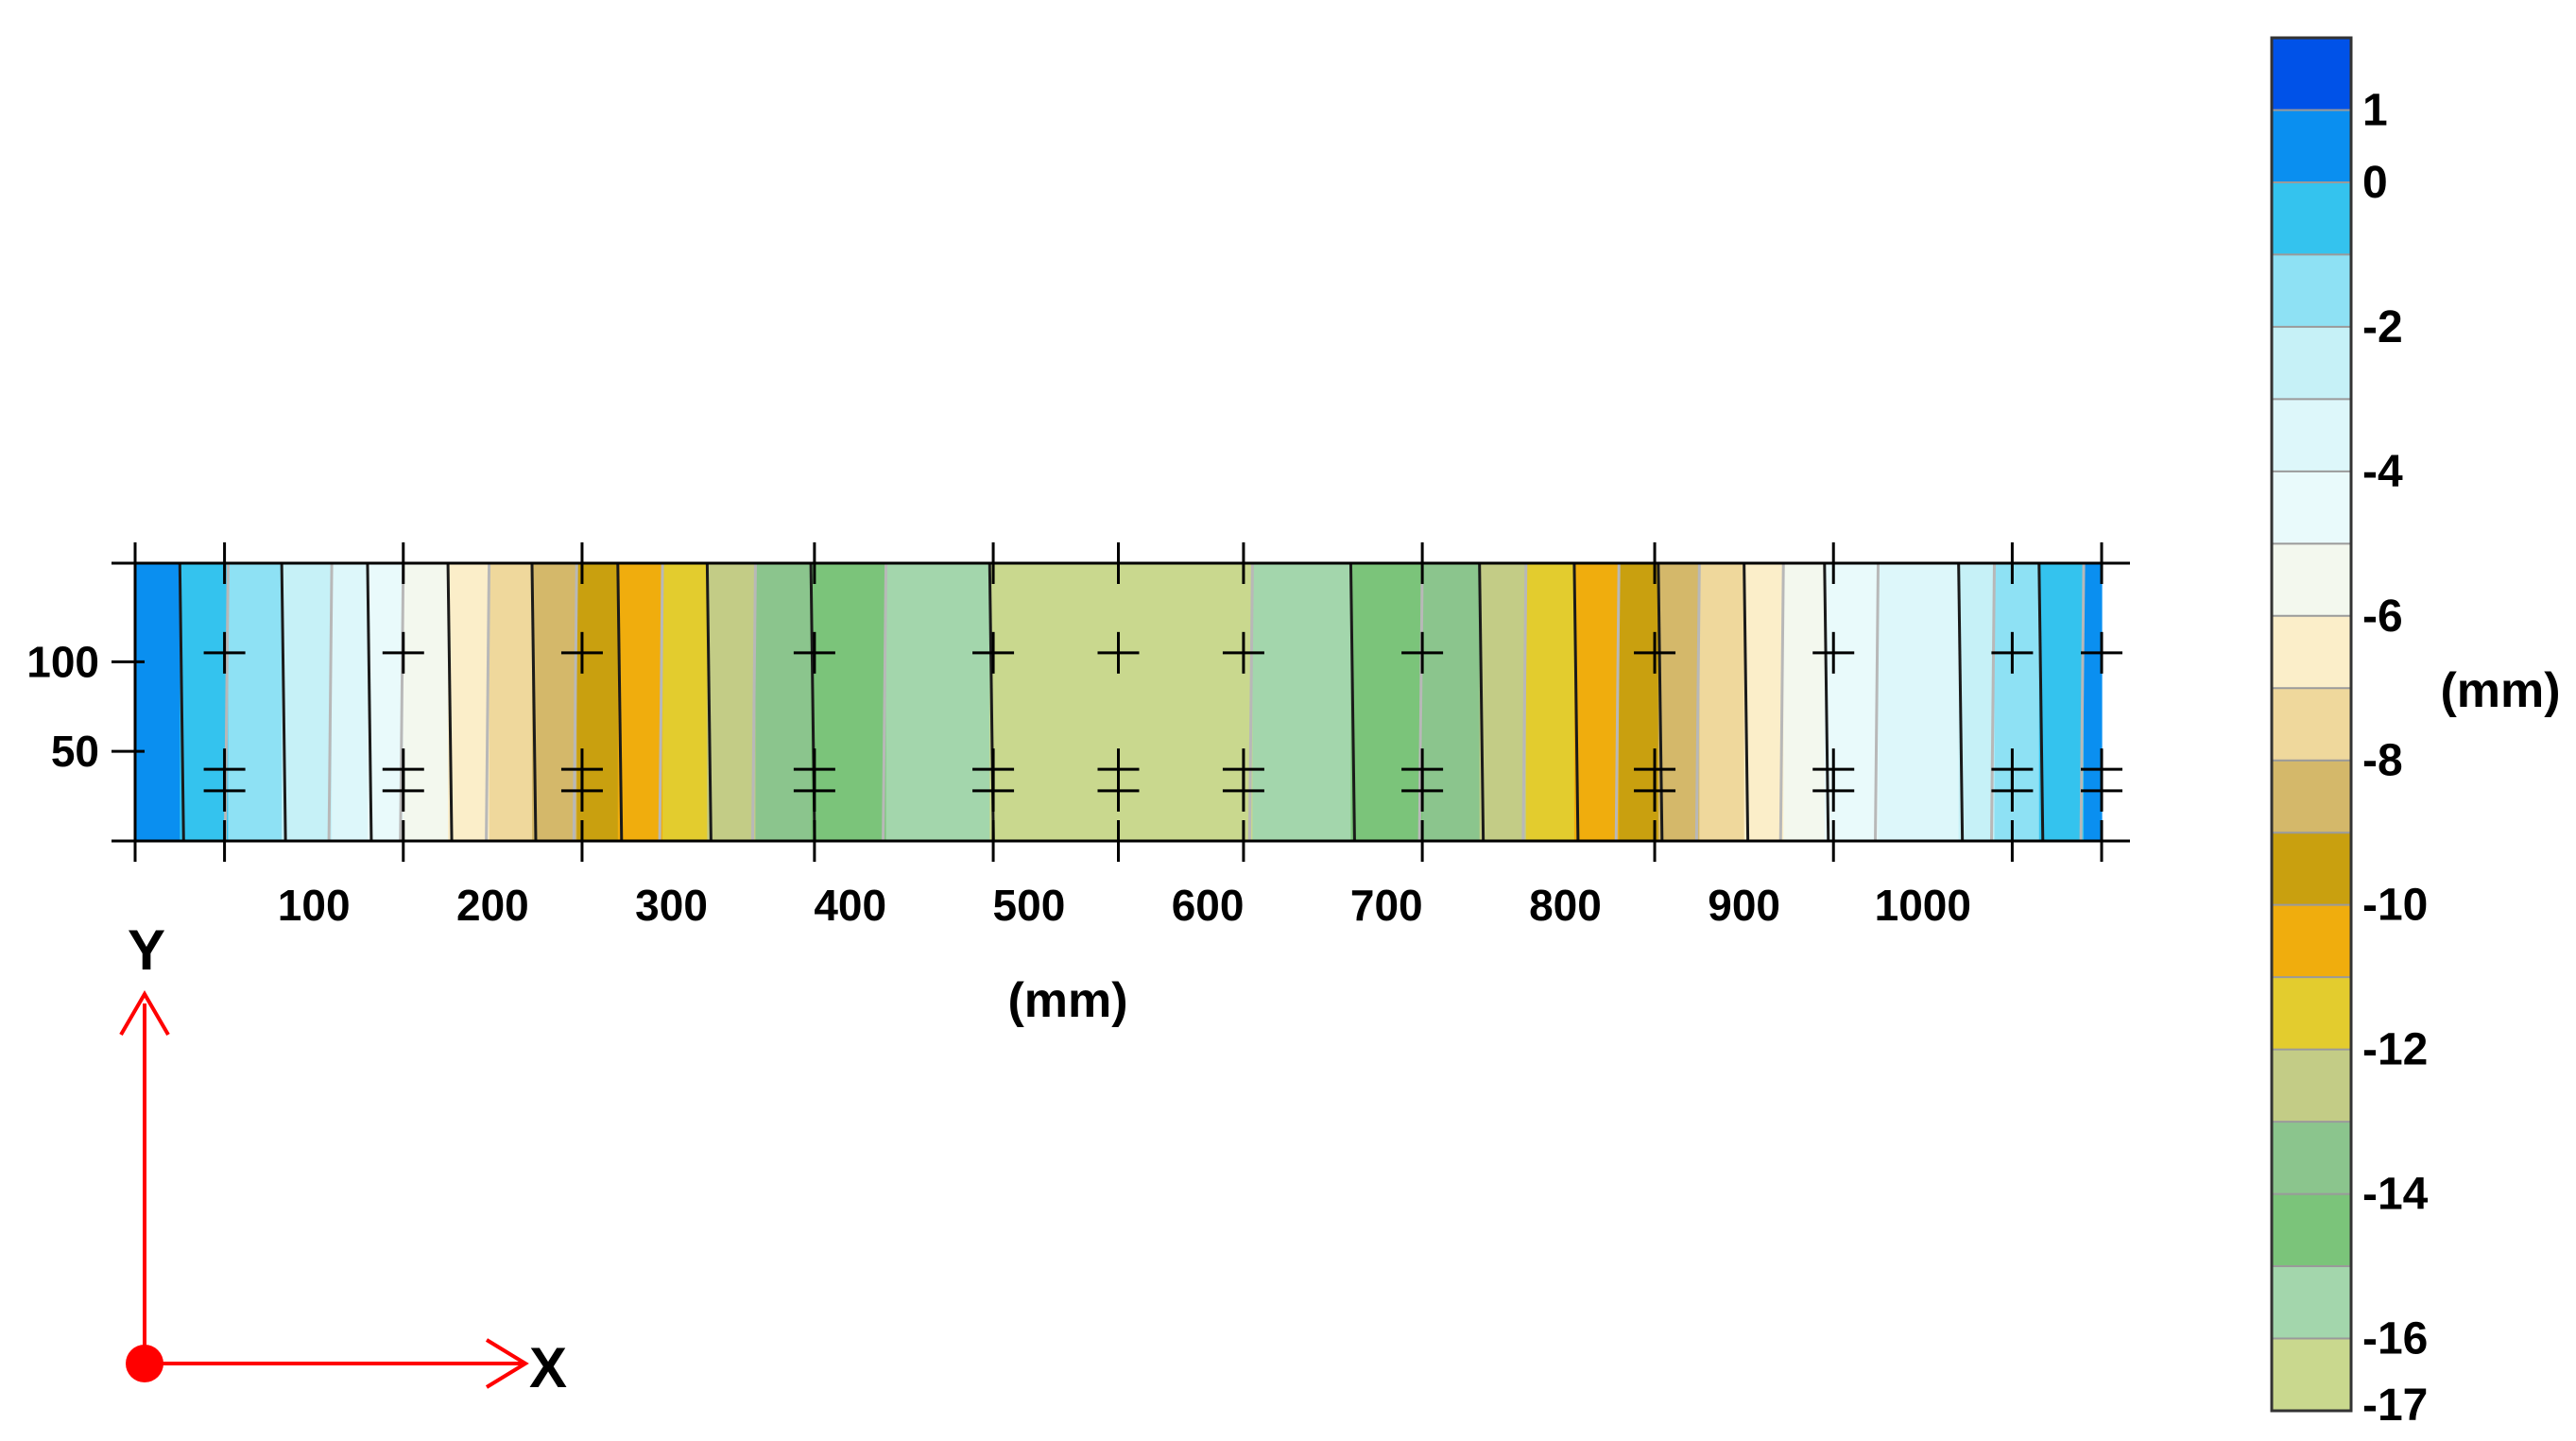  Describe the element at coordinates (2395, 1339) in the screenshot. I see `colorbar-tick-label: -16` at that location.